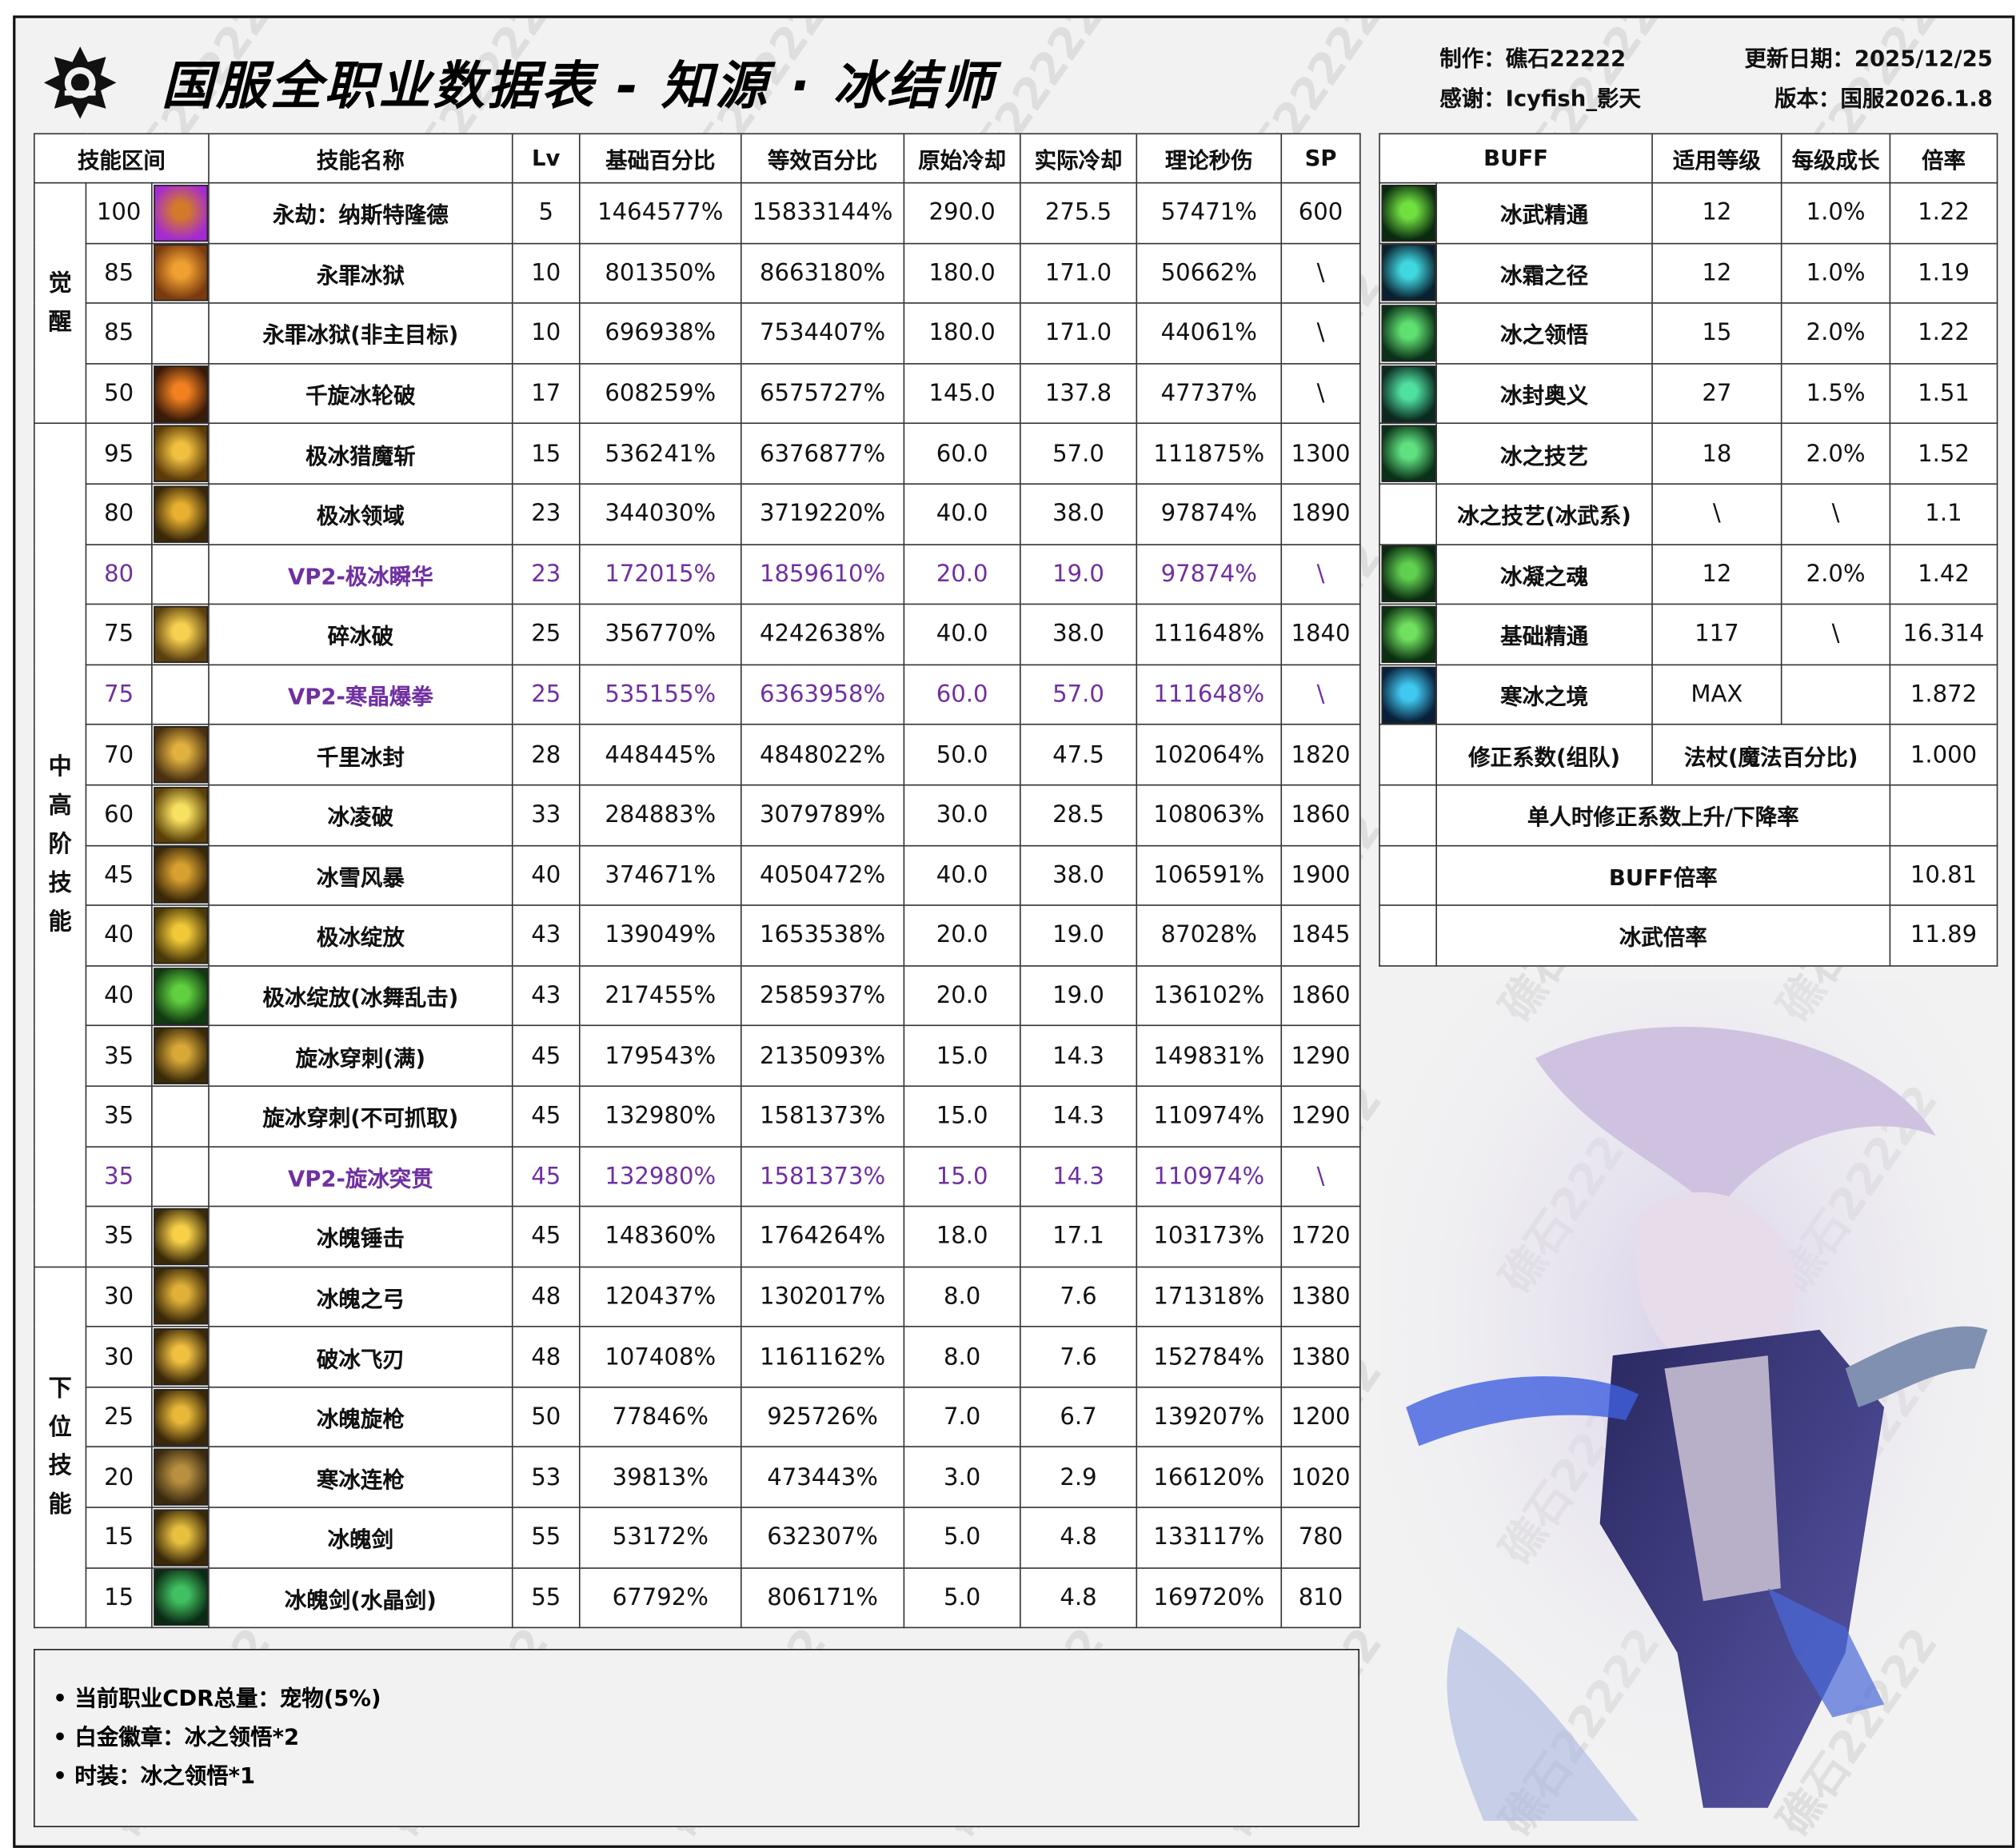 The width and height of the screenshot is (2016, 1848). I want to click on skill-level: 85, so click(119, 273).